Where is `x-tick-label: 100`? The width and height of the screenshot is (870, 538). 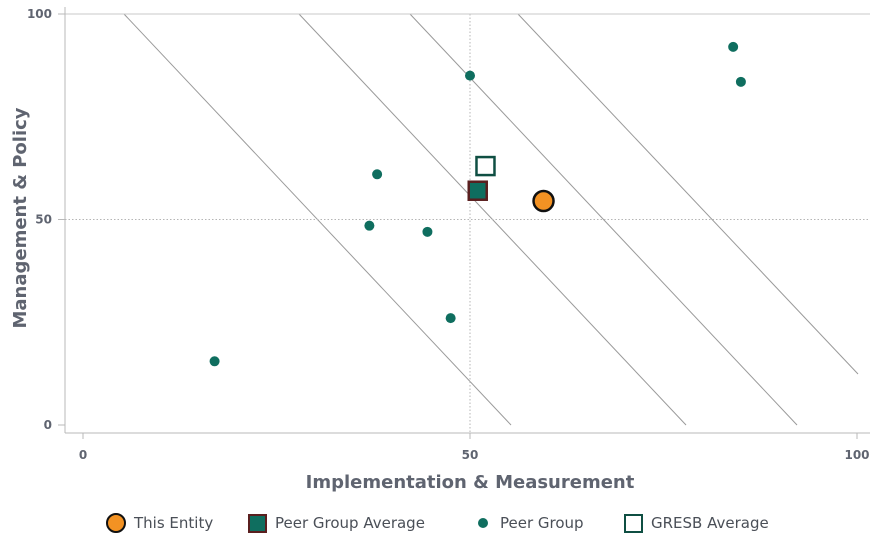 x-tick-label: 100 is located at coordinates (856, 455).